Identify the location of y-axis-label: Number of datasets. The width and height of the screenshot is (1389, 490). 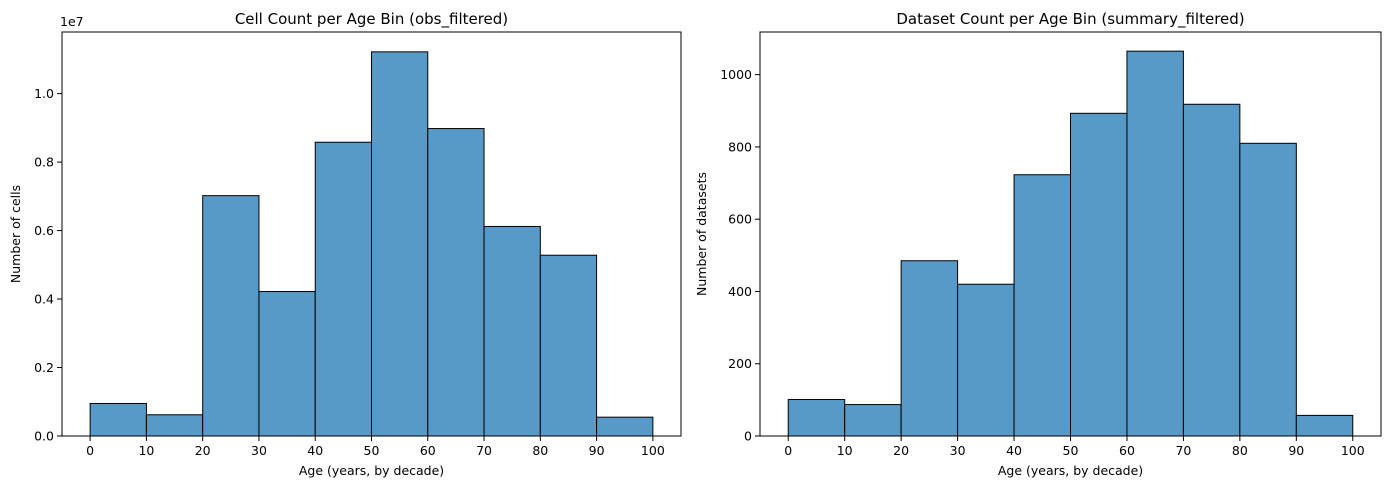
(701, 234).